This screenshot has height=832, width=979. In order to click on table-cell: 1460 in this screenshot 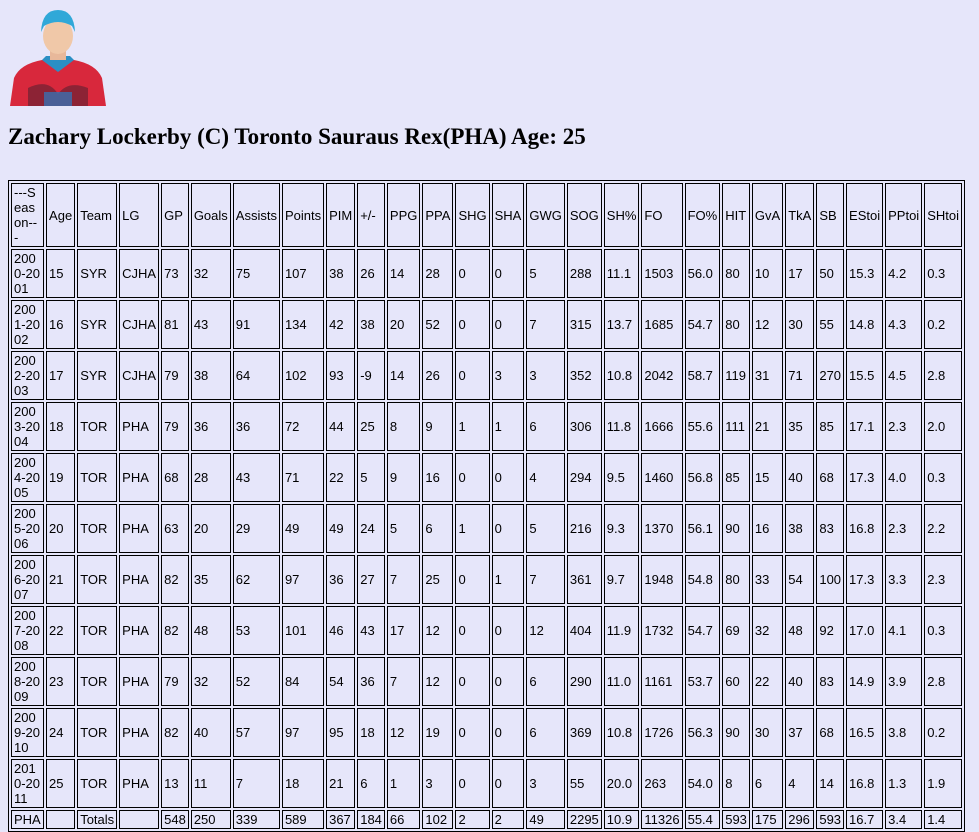, I will do `click(662, 477)`.